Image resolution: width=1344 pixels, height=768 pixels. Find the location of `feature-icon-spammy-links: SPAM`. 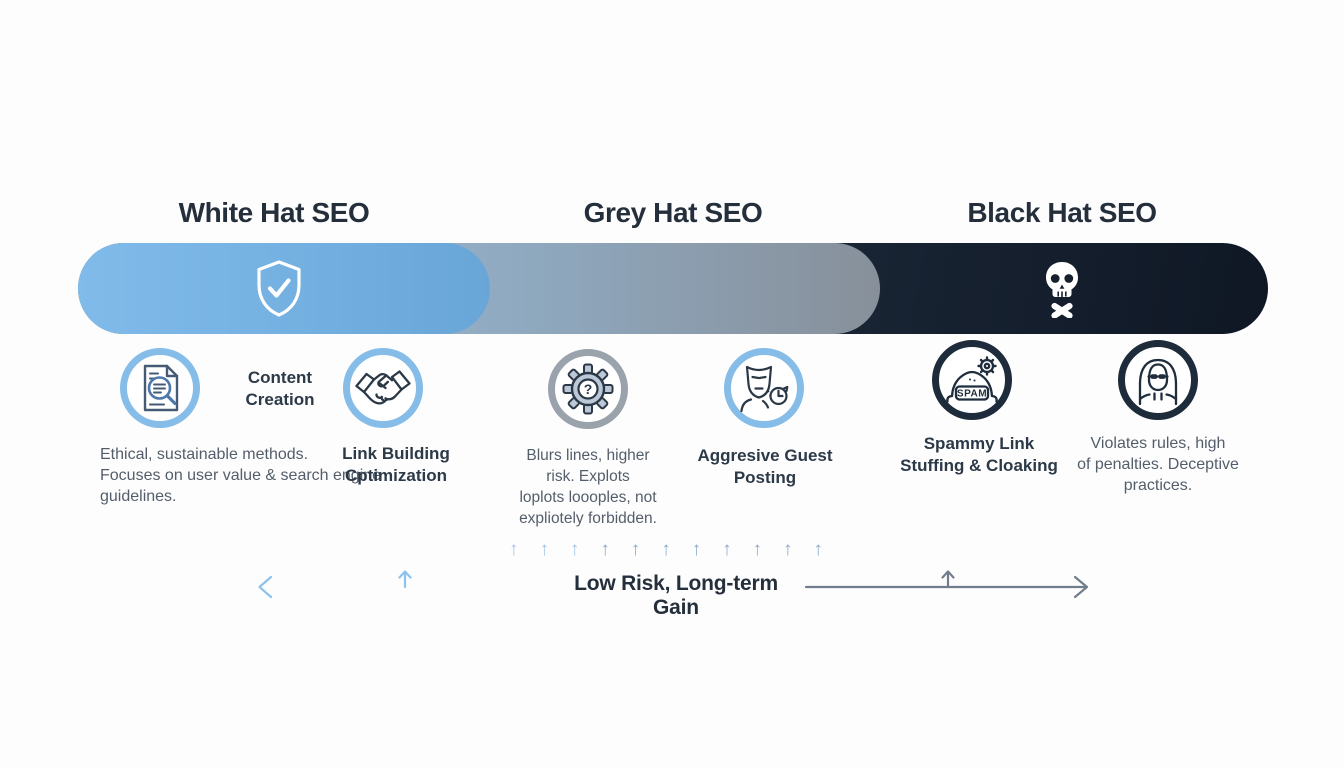

feature-icon-spammy-links: SPAM is located at coordinates (972, 380).